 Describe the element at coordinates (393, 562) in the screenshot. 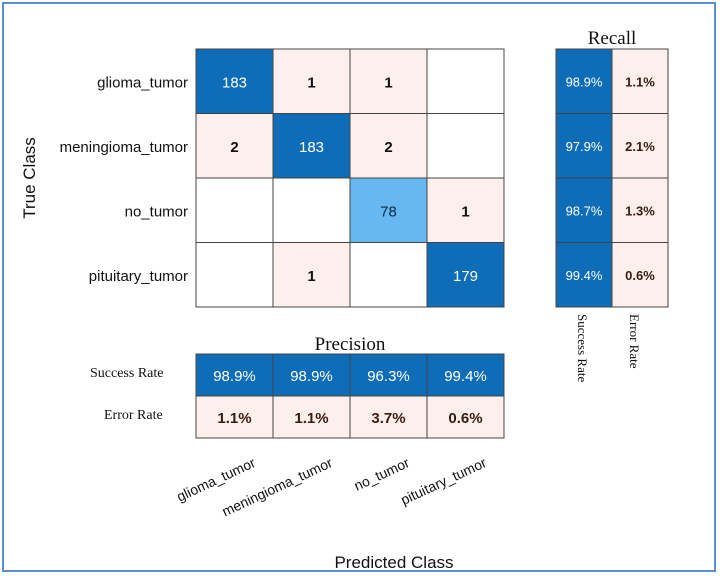

I see `x-axis-label: Predicted Class` at that location.